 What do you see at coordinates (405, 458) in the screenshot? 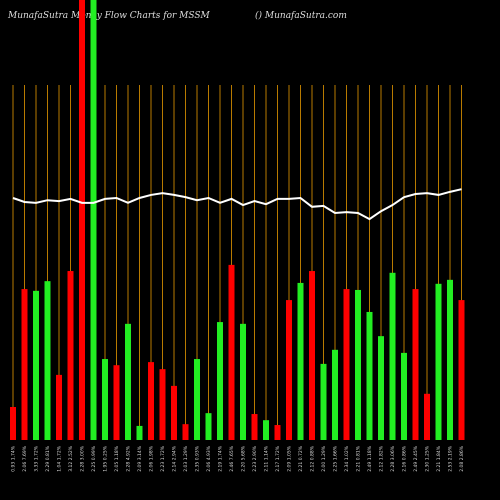
I see `x-tick-label: 2.16 0.86%` at bounding box center [405, 458].